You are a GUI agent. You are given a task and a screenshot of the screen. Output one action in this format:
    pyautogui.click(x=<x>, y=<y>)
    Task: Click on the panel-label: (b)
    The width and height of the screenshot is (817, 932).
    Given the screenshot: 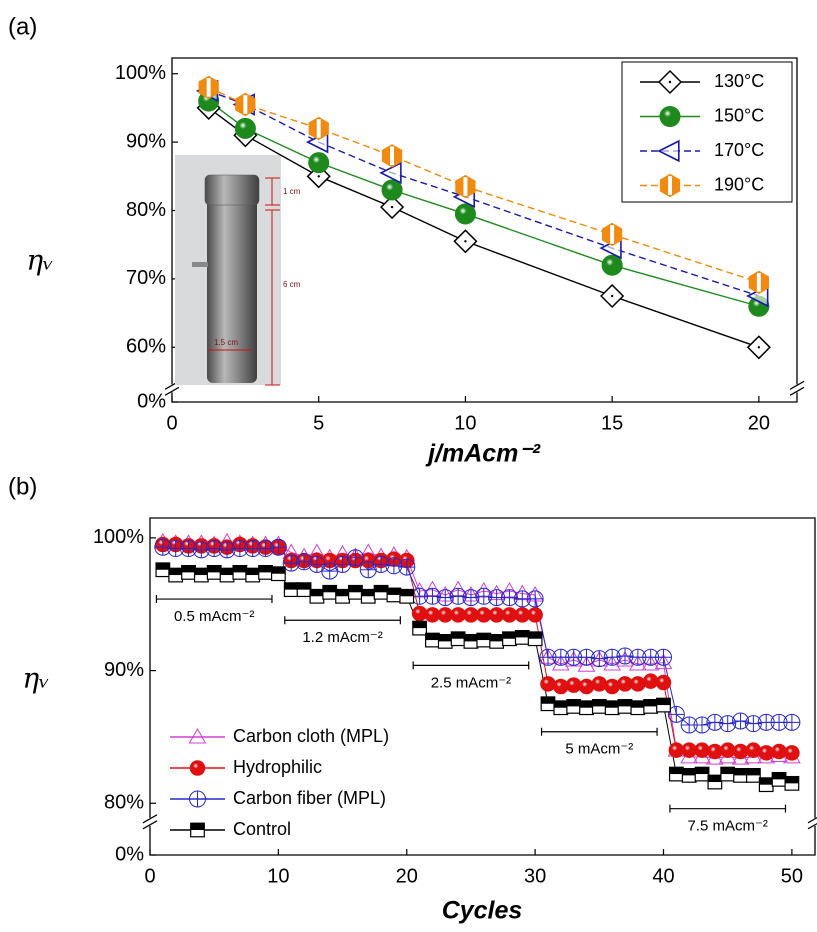 What is the action you would take?
    pyautogui.click(x=22, y=486)
    